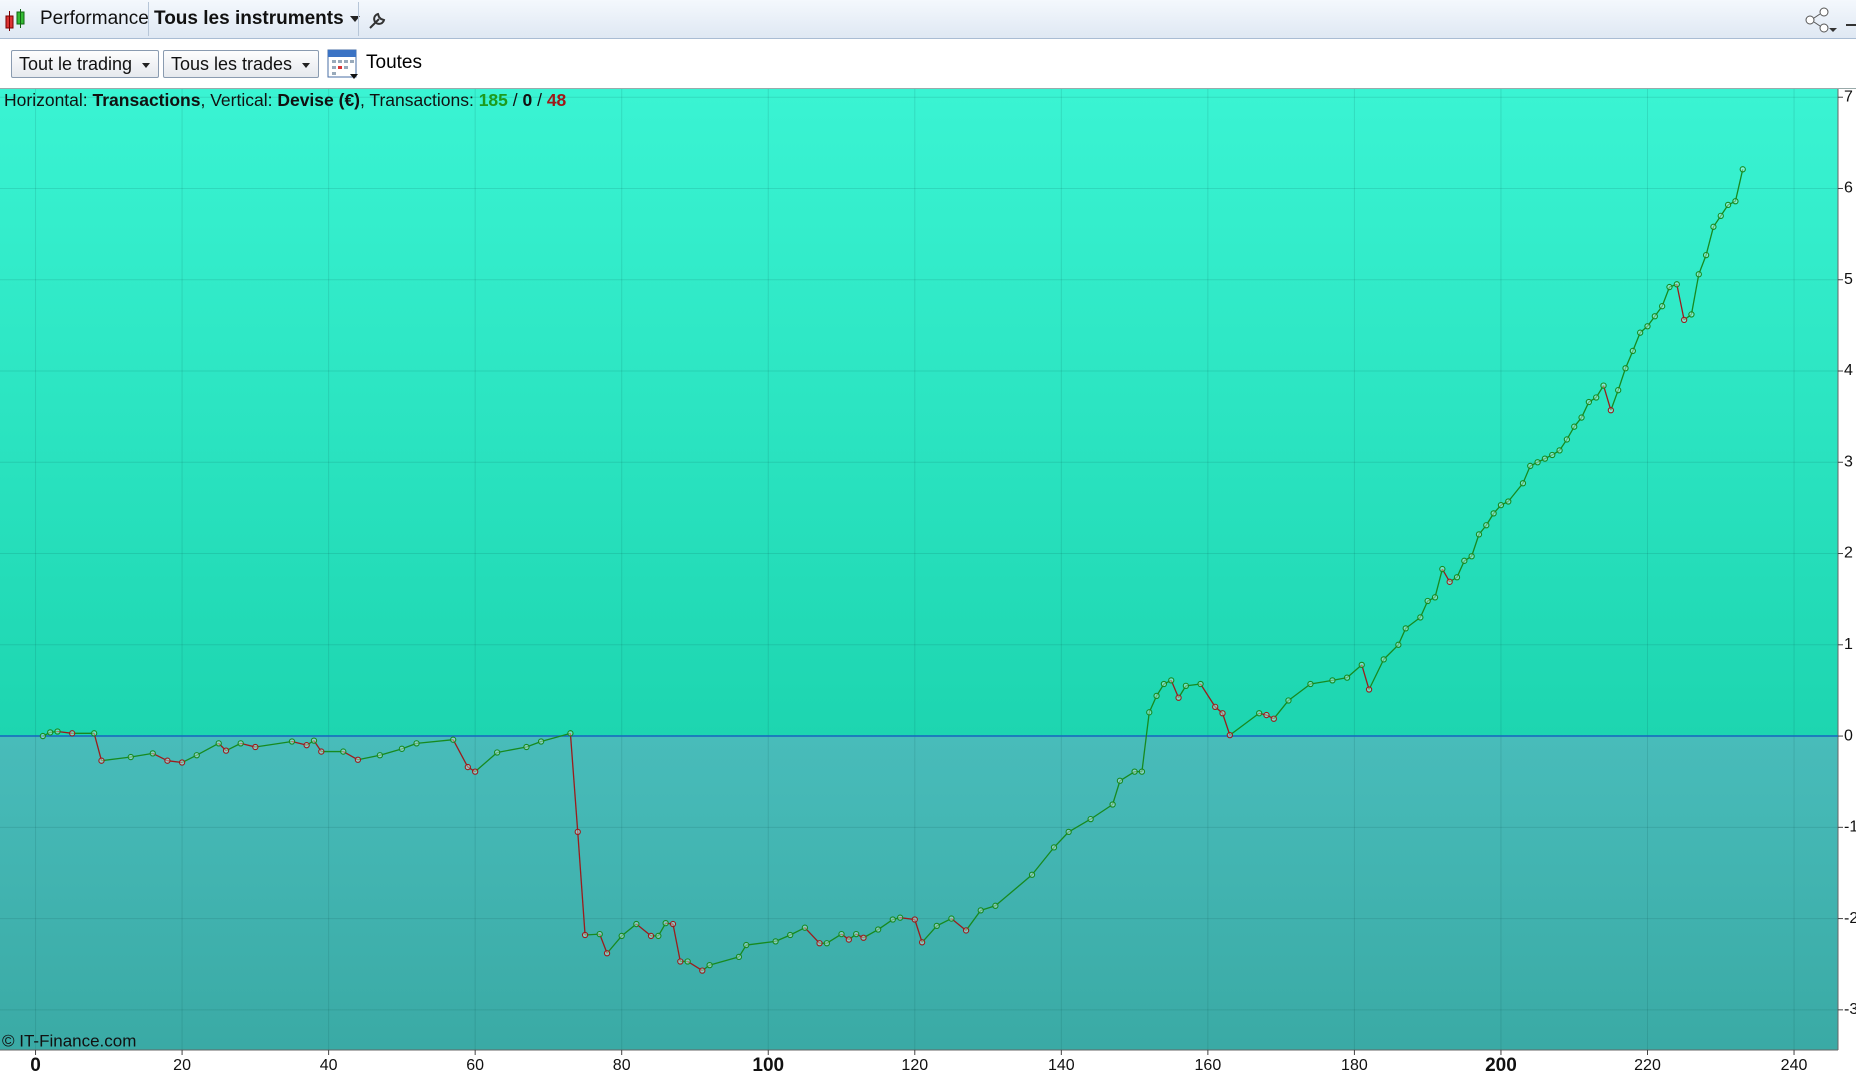 This screenshot has width=1856, height=1080. Describe the element at coordinates (343, 64) in the screenshot. I see `calendar-button` at that location.